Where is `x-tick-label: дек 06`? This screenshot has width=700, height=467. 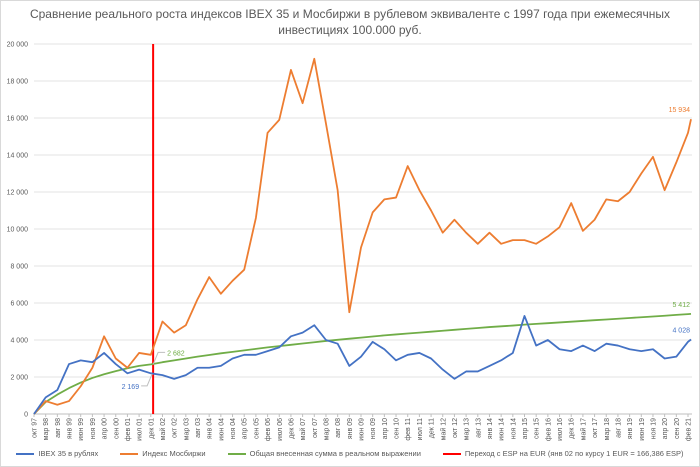 x-tick-label: дек 06 is located at coordinates (291, 428).